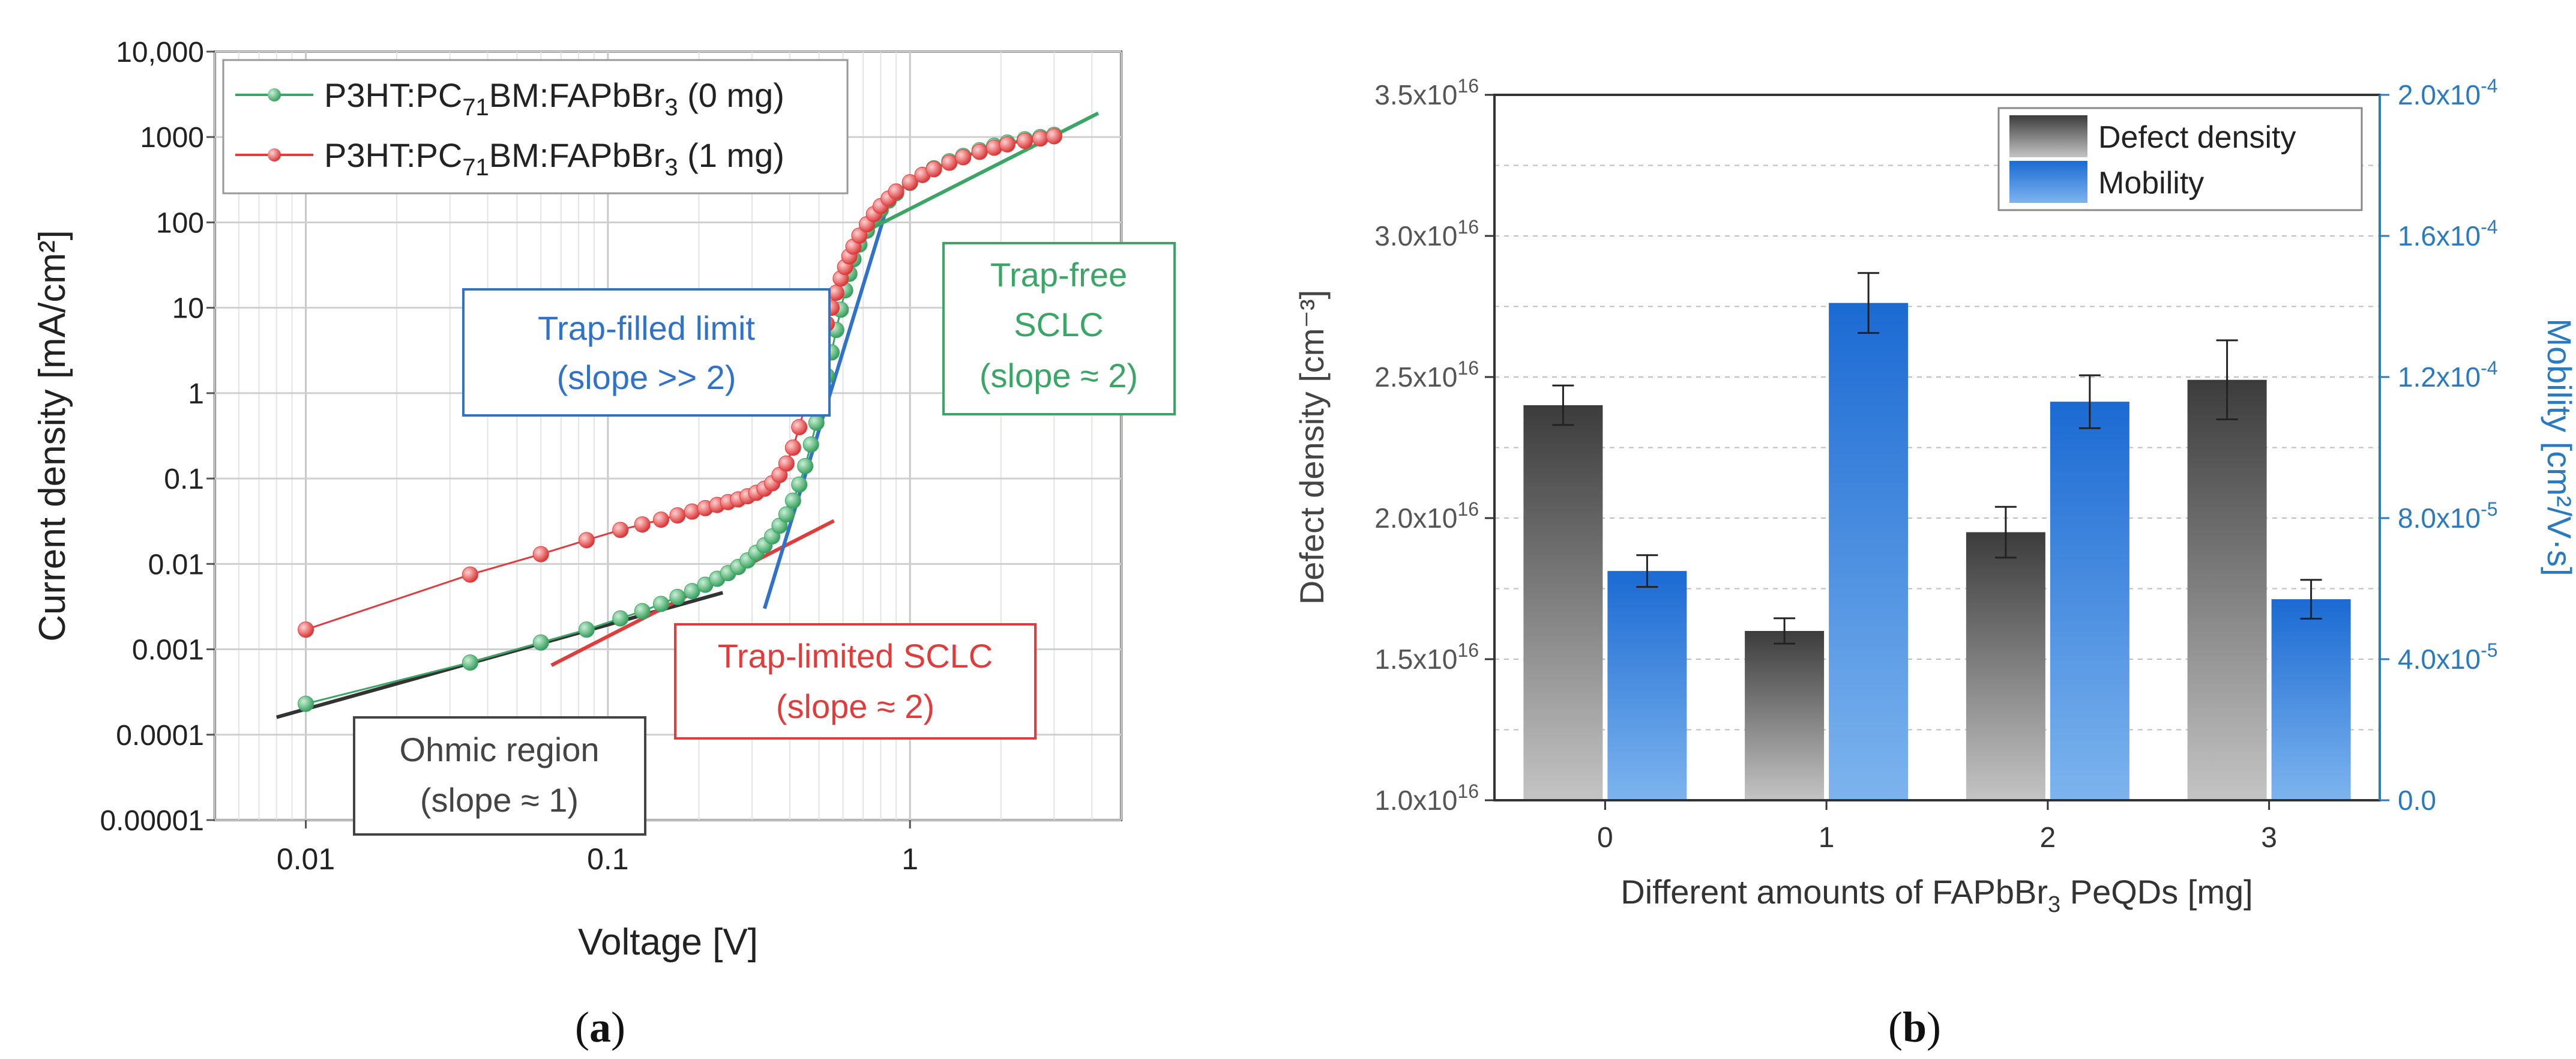 This screenshot has height=1059, width=2576. I want to click on x-tick-label-b: 3, so click(2269, 838).